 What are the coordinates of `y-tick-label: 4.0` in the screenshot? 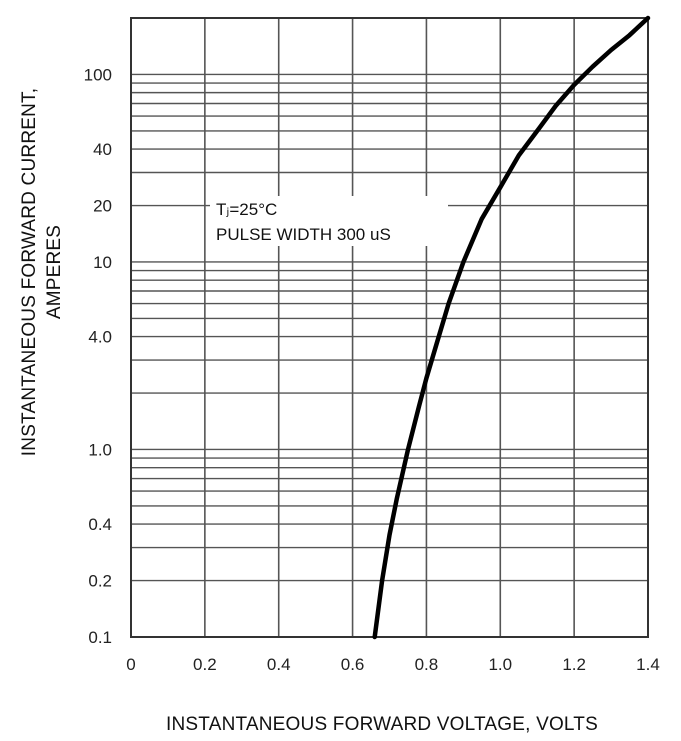 It's located at (100, 337).